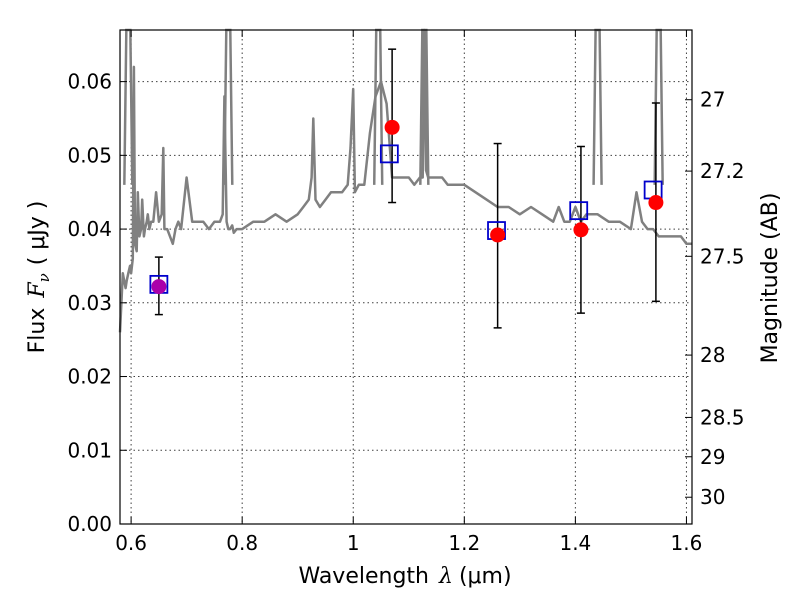 The image size is (800, 600). What do you see at coordinates (89, 229) in the screenshot?
I see `y-tick-label: 0.04` at bounding box center [89, 229].